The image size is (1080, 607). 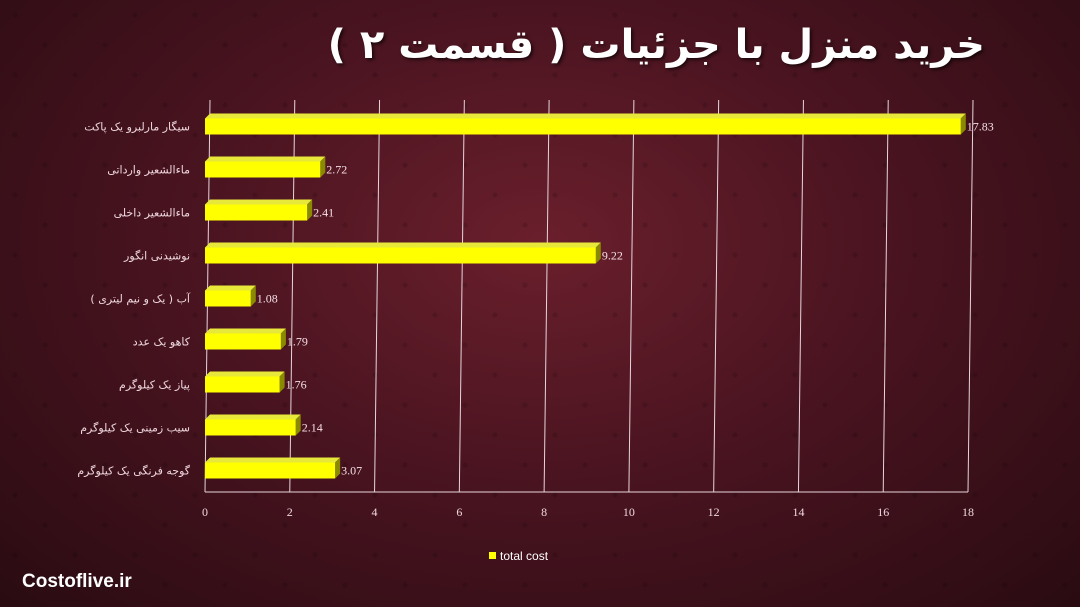 What do you see at coordinates (154, 385) in the screenshot?
I see `category-label: پیاز یک کیلوگرم` at bounding box center [154, 385].